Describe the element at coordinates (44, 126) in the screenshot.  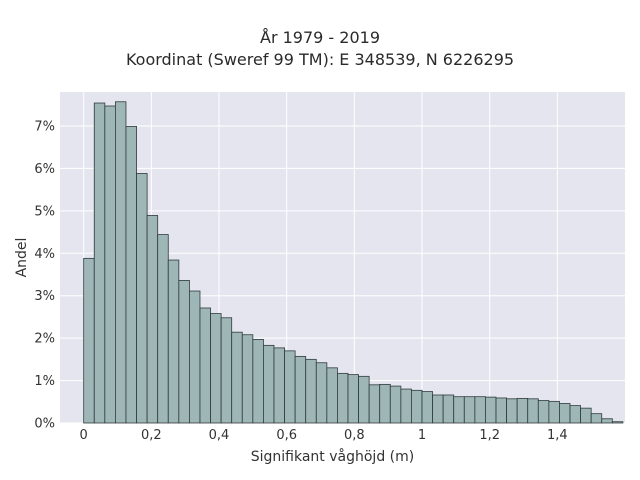
I see `y-tick-label: 7%` at that location.